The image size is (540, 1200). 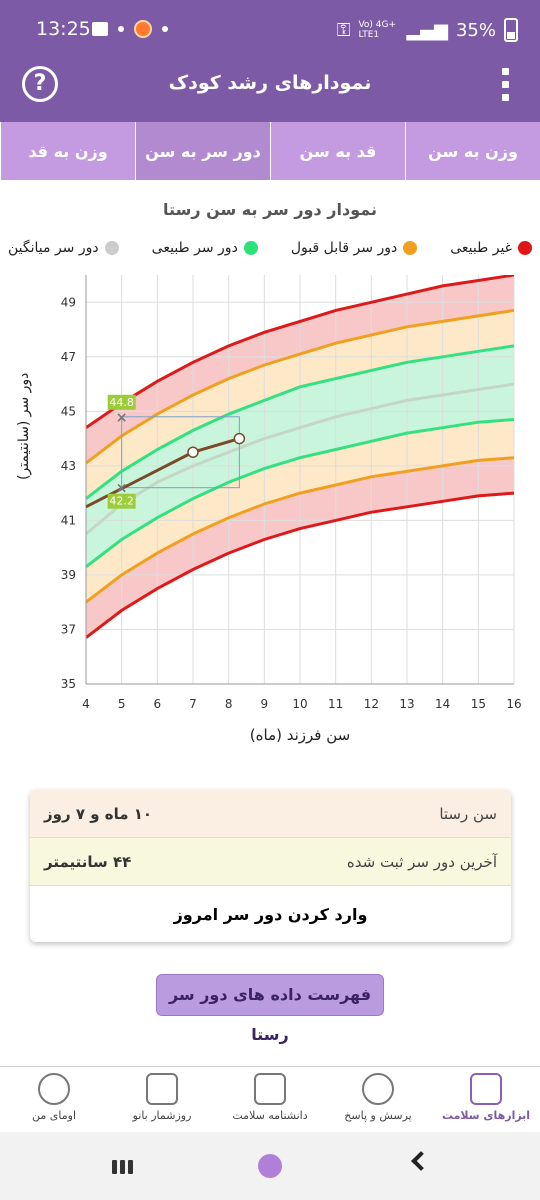 What do you see at coordinates (270, 1089) in the screenshot?
I see `encyclopedia-icon` at bounding box center [270, 1089].